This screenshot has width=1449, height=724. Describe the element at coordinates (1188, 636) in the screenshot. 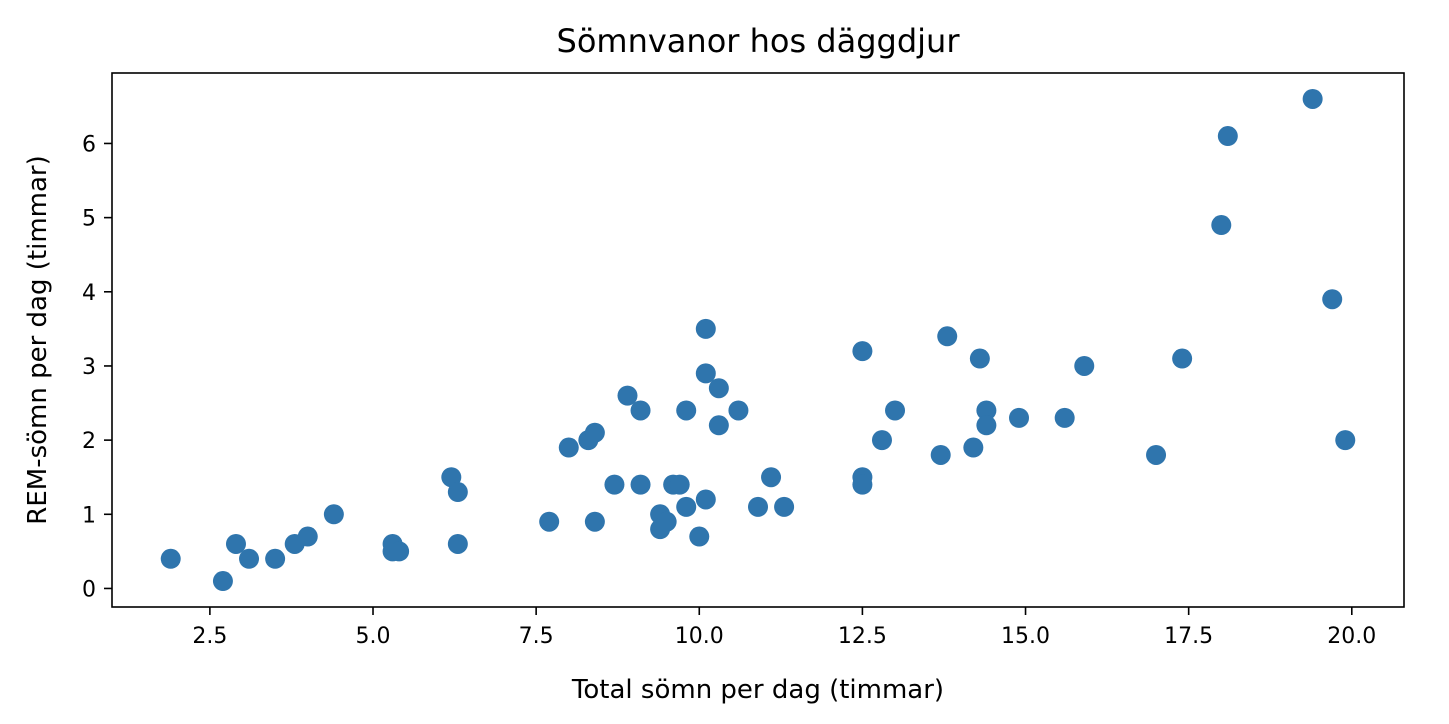

I see `x-tick-label: 17.5` at that location.